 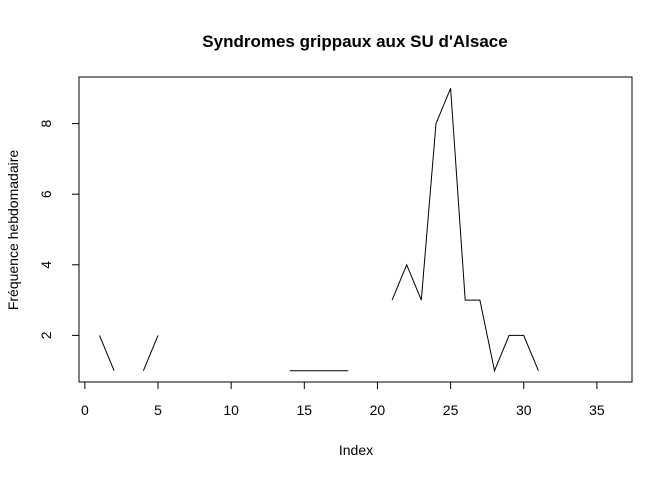 I want to click on y-tick-label: 4, so click(x=46, y=265).